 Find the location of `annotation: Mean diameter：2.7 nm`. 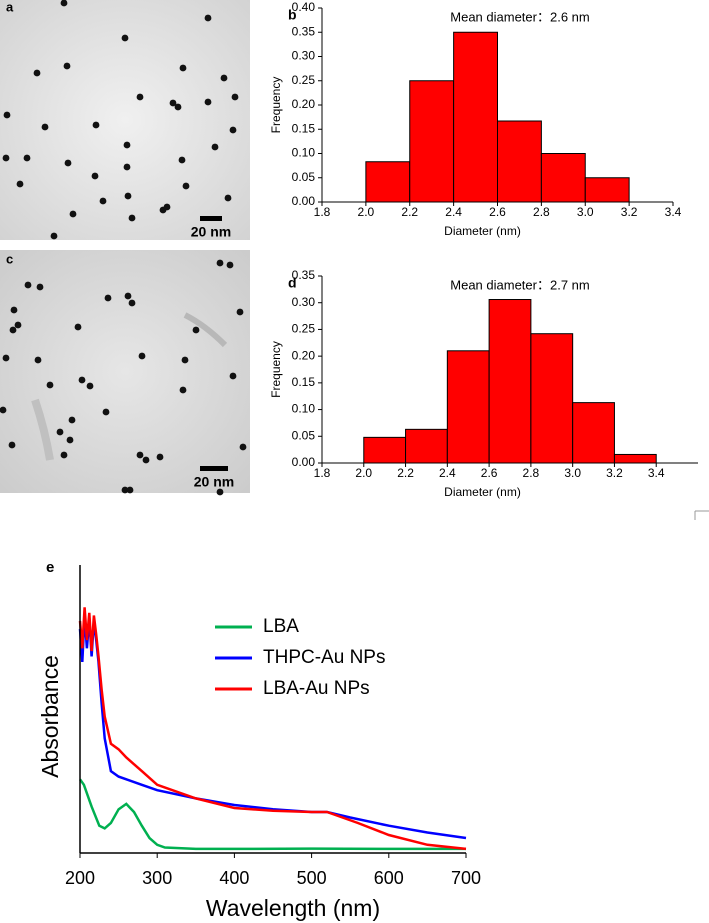

annotation: Mean diameter：2.7 nm is located at coordinates (519, 284).